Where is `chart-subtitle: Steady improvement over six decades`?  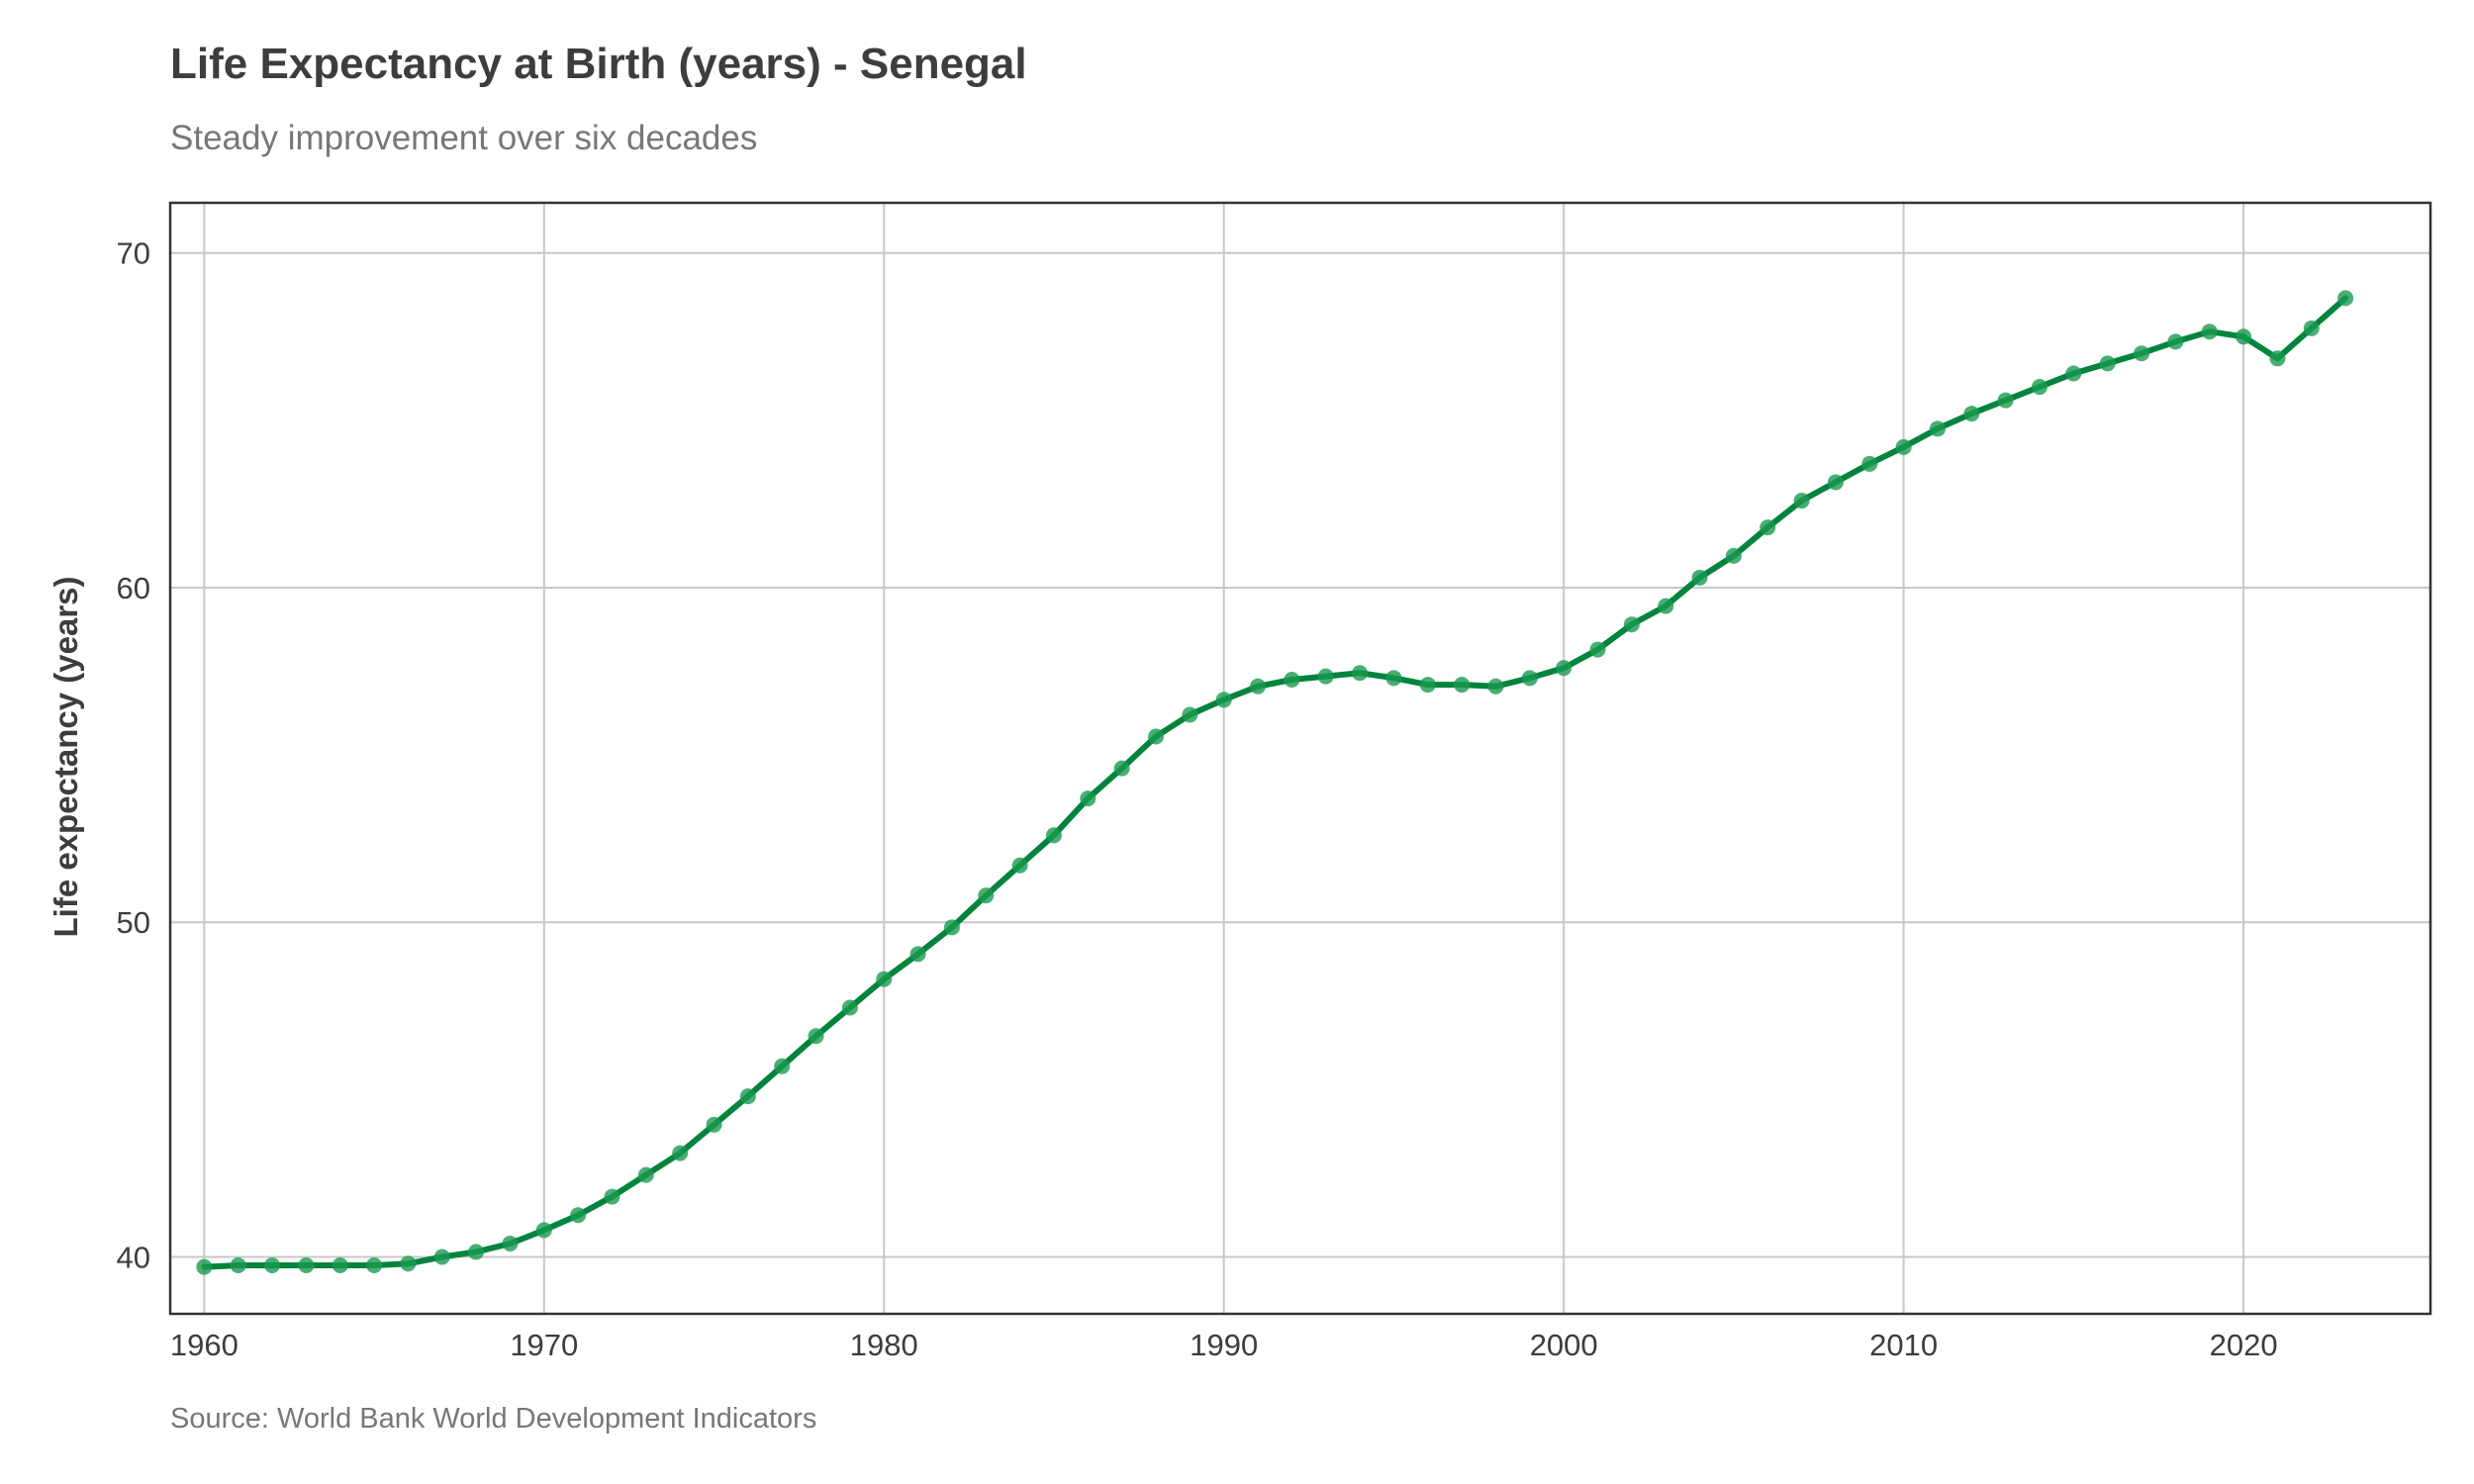
chart-subtitle: Steady improvement over six decades is located at coordinates (464, 138).